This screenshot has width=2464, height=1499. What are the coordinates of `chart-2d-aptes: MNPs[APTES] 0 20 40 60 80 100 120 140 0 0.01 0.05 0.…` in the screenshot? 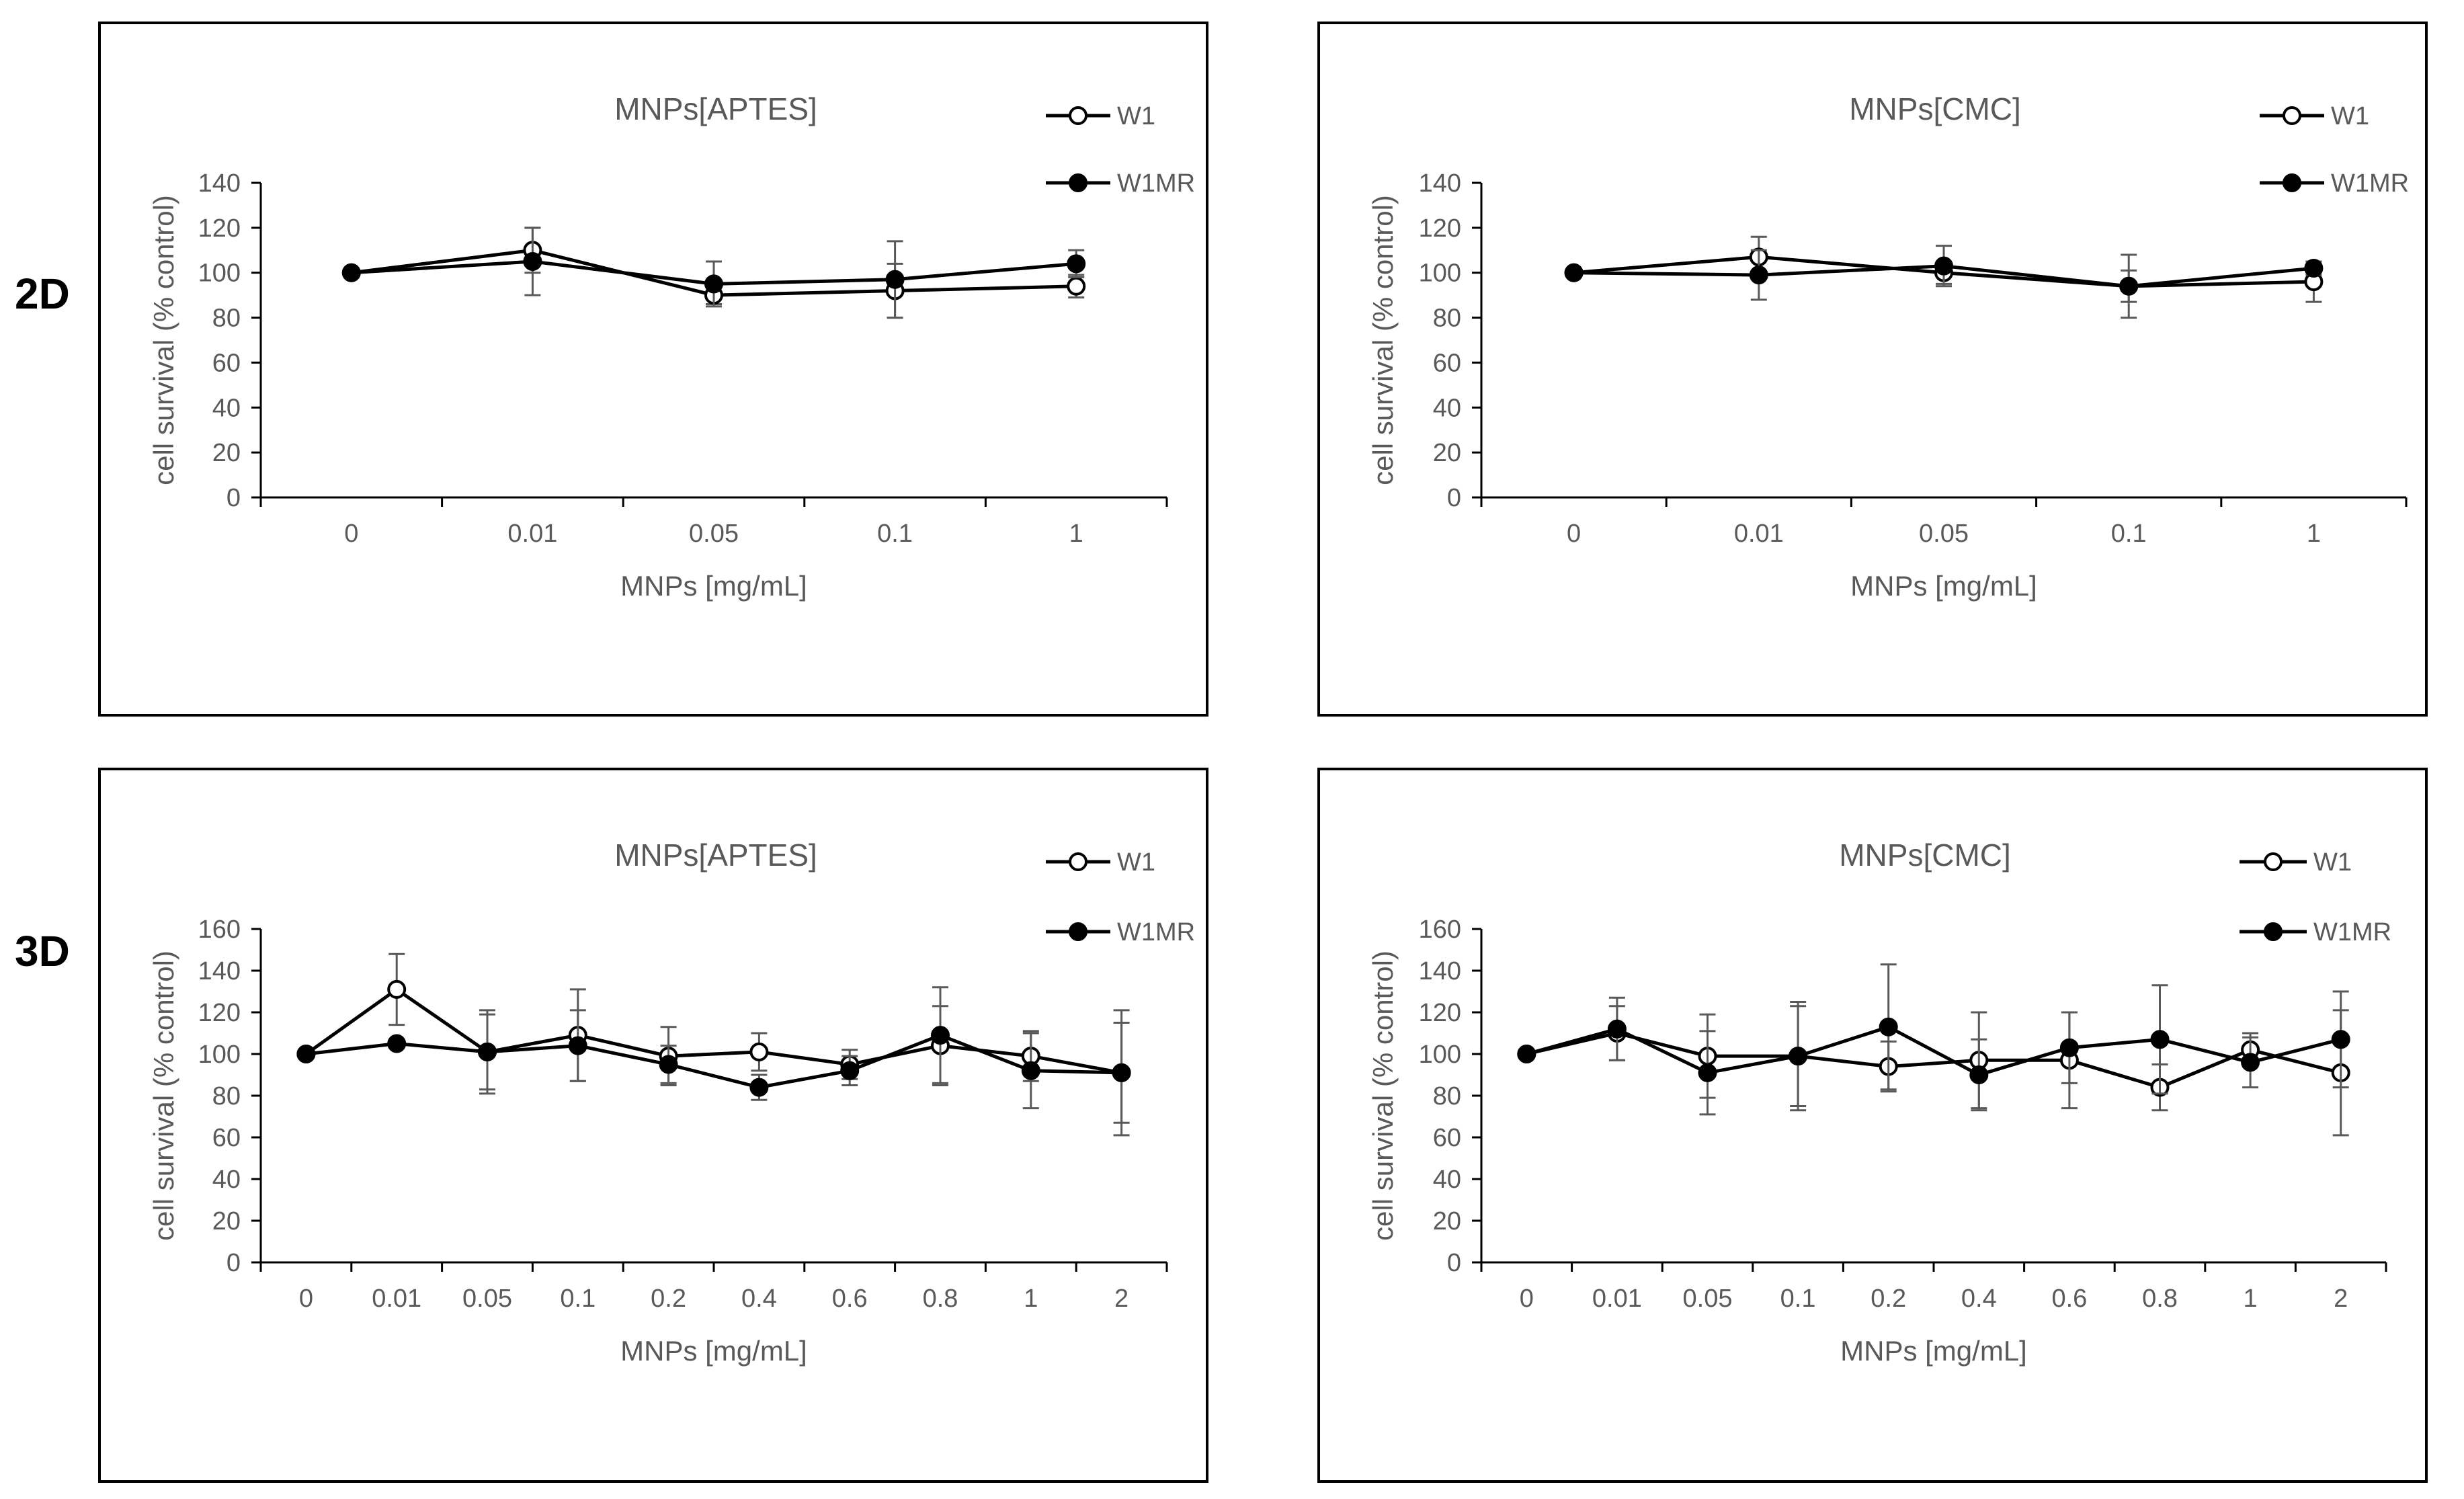 It's located at (671, 346).